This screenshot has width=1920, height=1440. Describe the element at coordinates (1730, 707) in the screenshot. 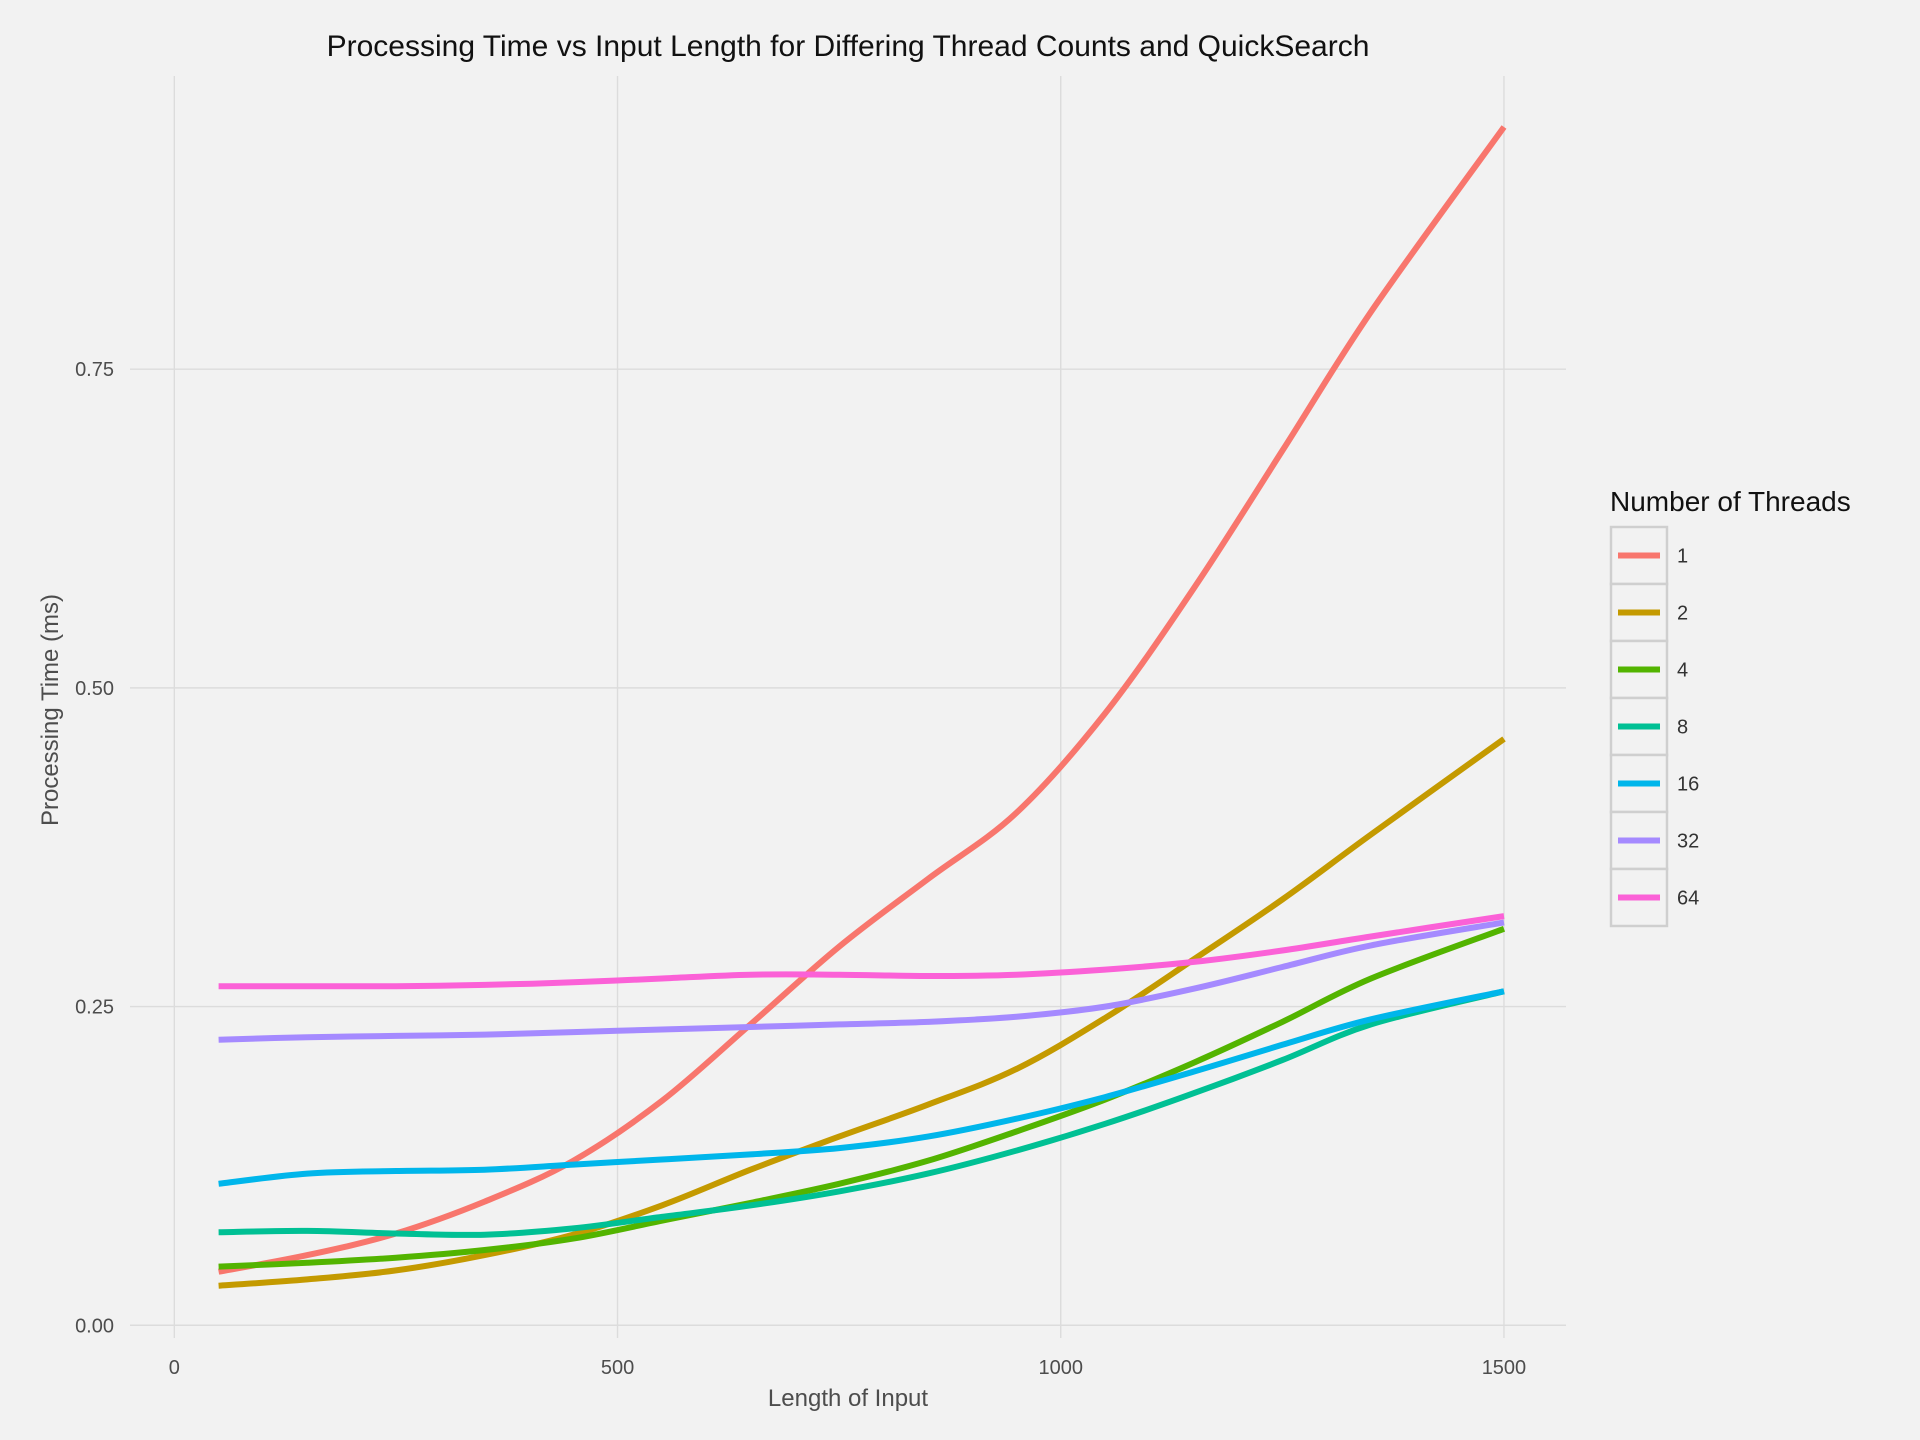

I see `legend: Number of Threads 1 2 4 8 16 32 64` at that location.